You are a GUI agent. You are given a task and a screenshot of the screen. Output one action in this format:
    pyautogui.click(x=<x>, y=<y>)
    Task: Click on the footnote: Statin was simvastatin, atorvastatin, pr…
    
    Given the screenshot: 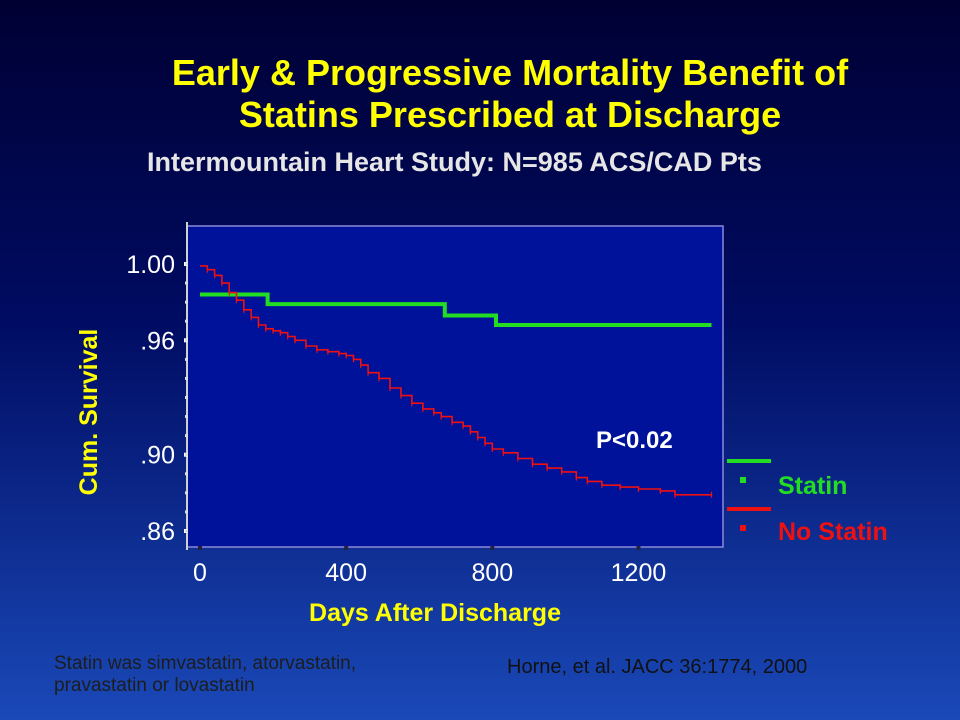 What is the action you would take?
    pyautogui.click(x=264, y=675)
    